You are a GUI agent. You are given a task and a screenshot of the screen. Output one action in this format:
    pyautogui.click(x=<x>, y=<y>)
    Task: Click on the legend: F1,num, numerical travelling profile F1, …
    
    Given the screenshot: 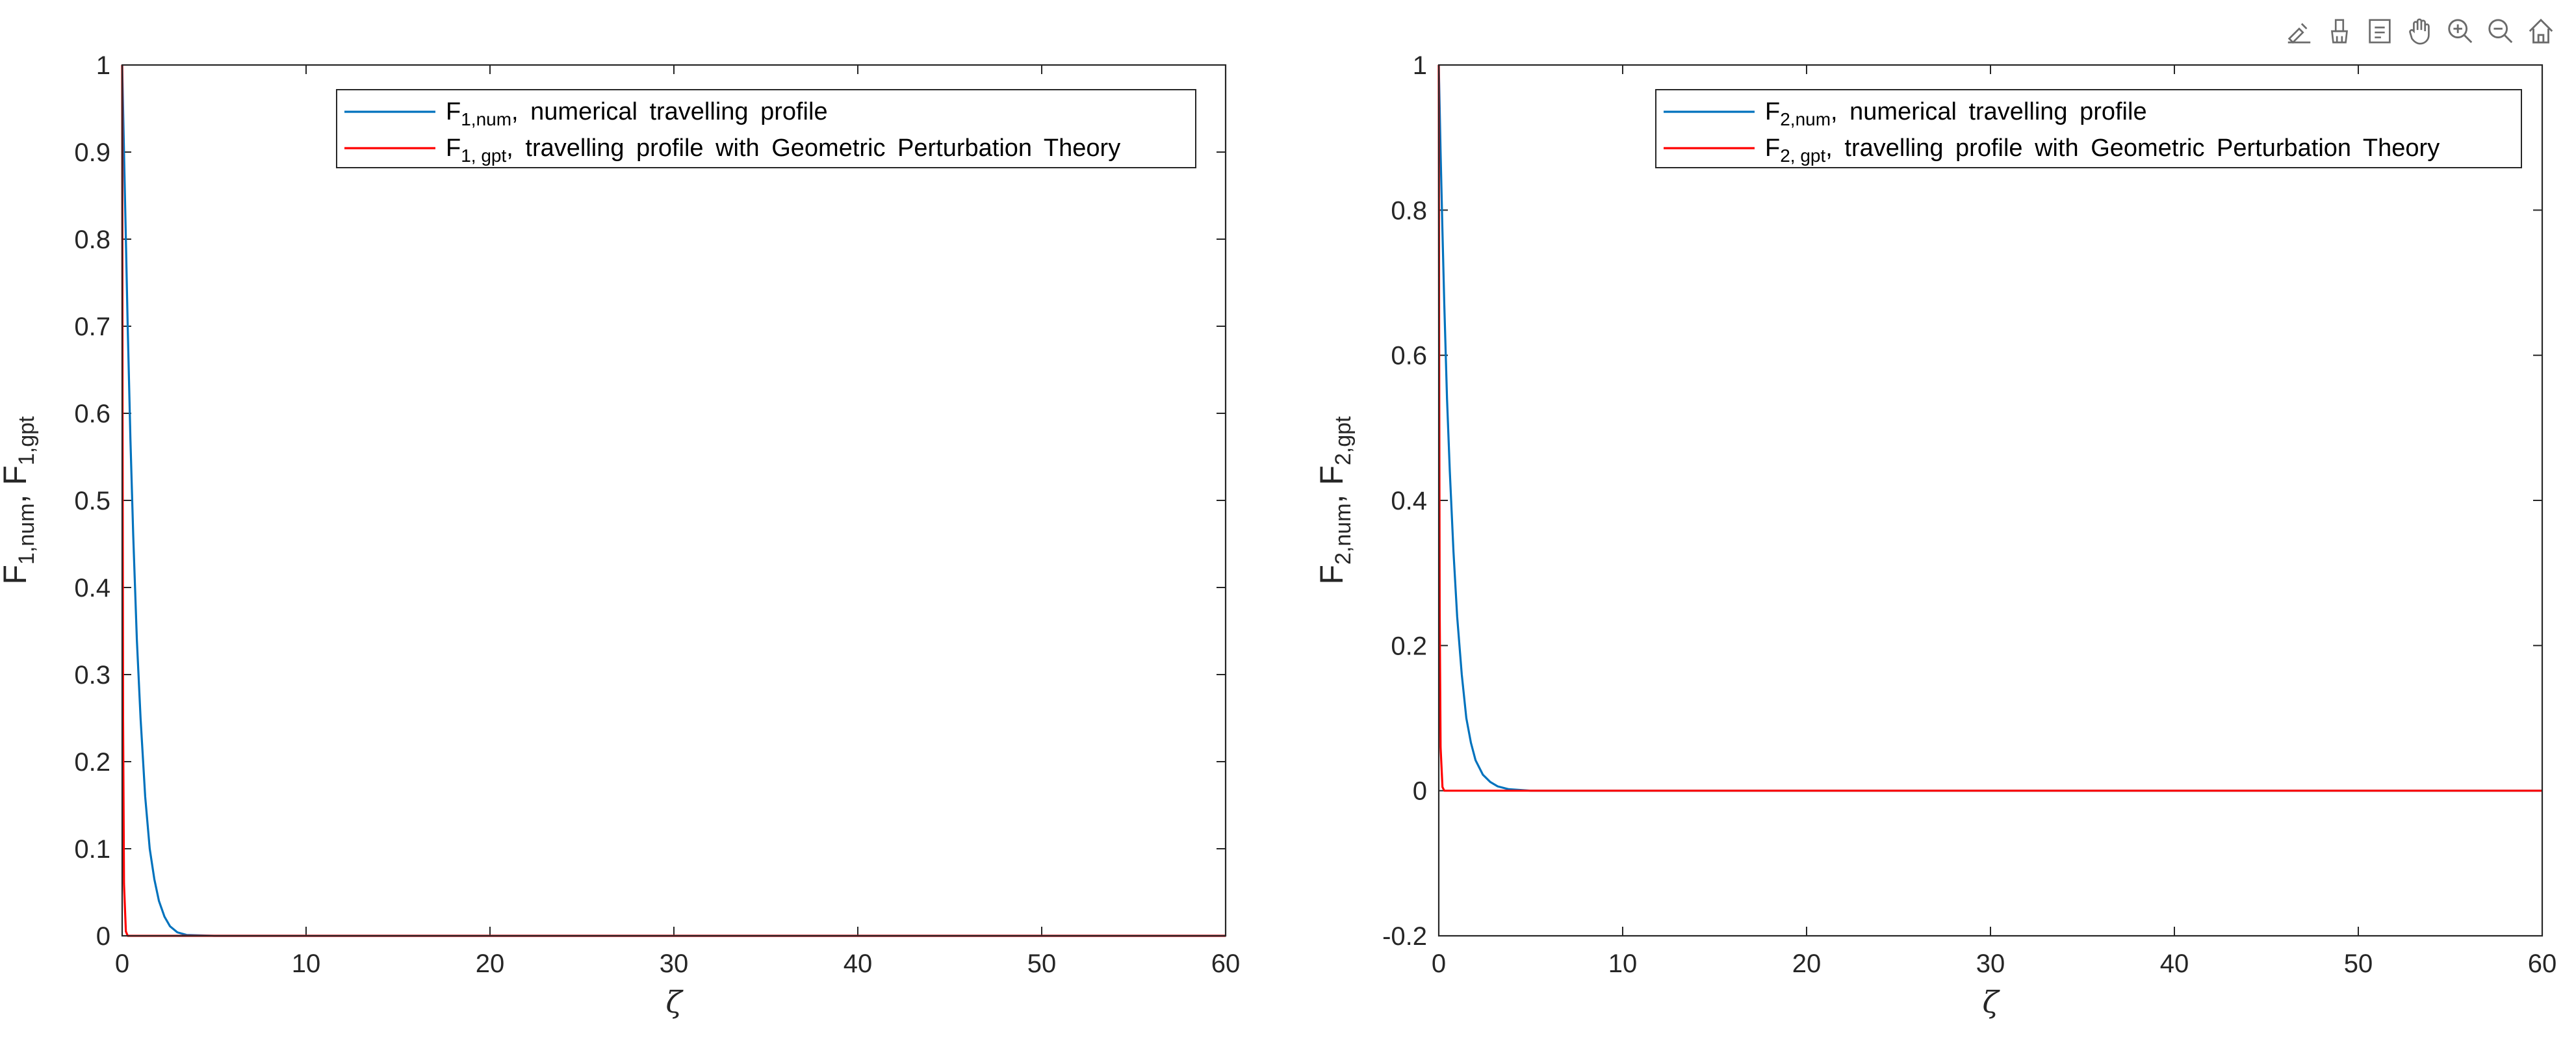 What is the action you would take?
    pyautogui.click(x=766, y=128)
    